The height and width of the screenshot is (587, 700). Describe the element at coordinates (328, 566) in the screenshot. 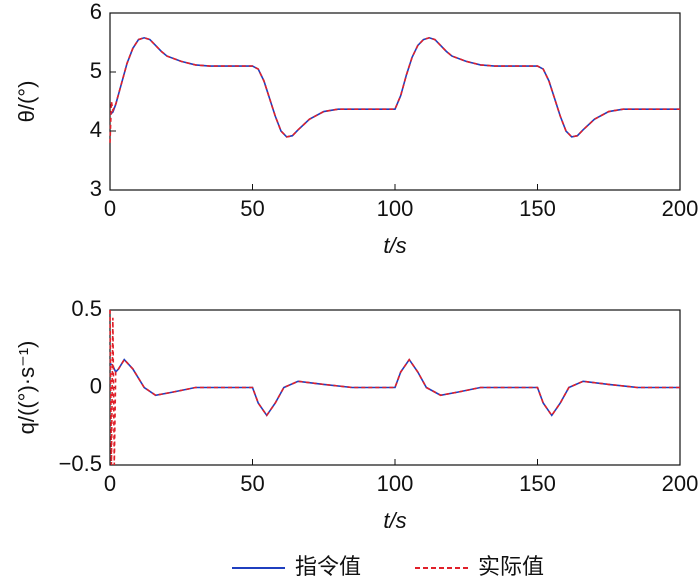

I see `legend-label: 指令值` at that location.